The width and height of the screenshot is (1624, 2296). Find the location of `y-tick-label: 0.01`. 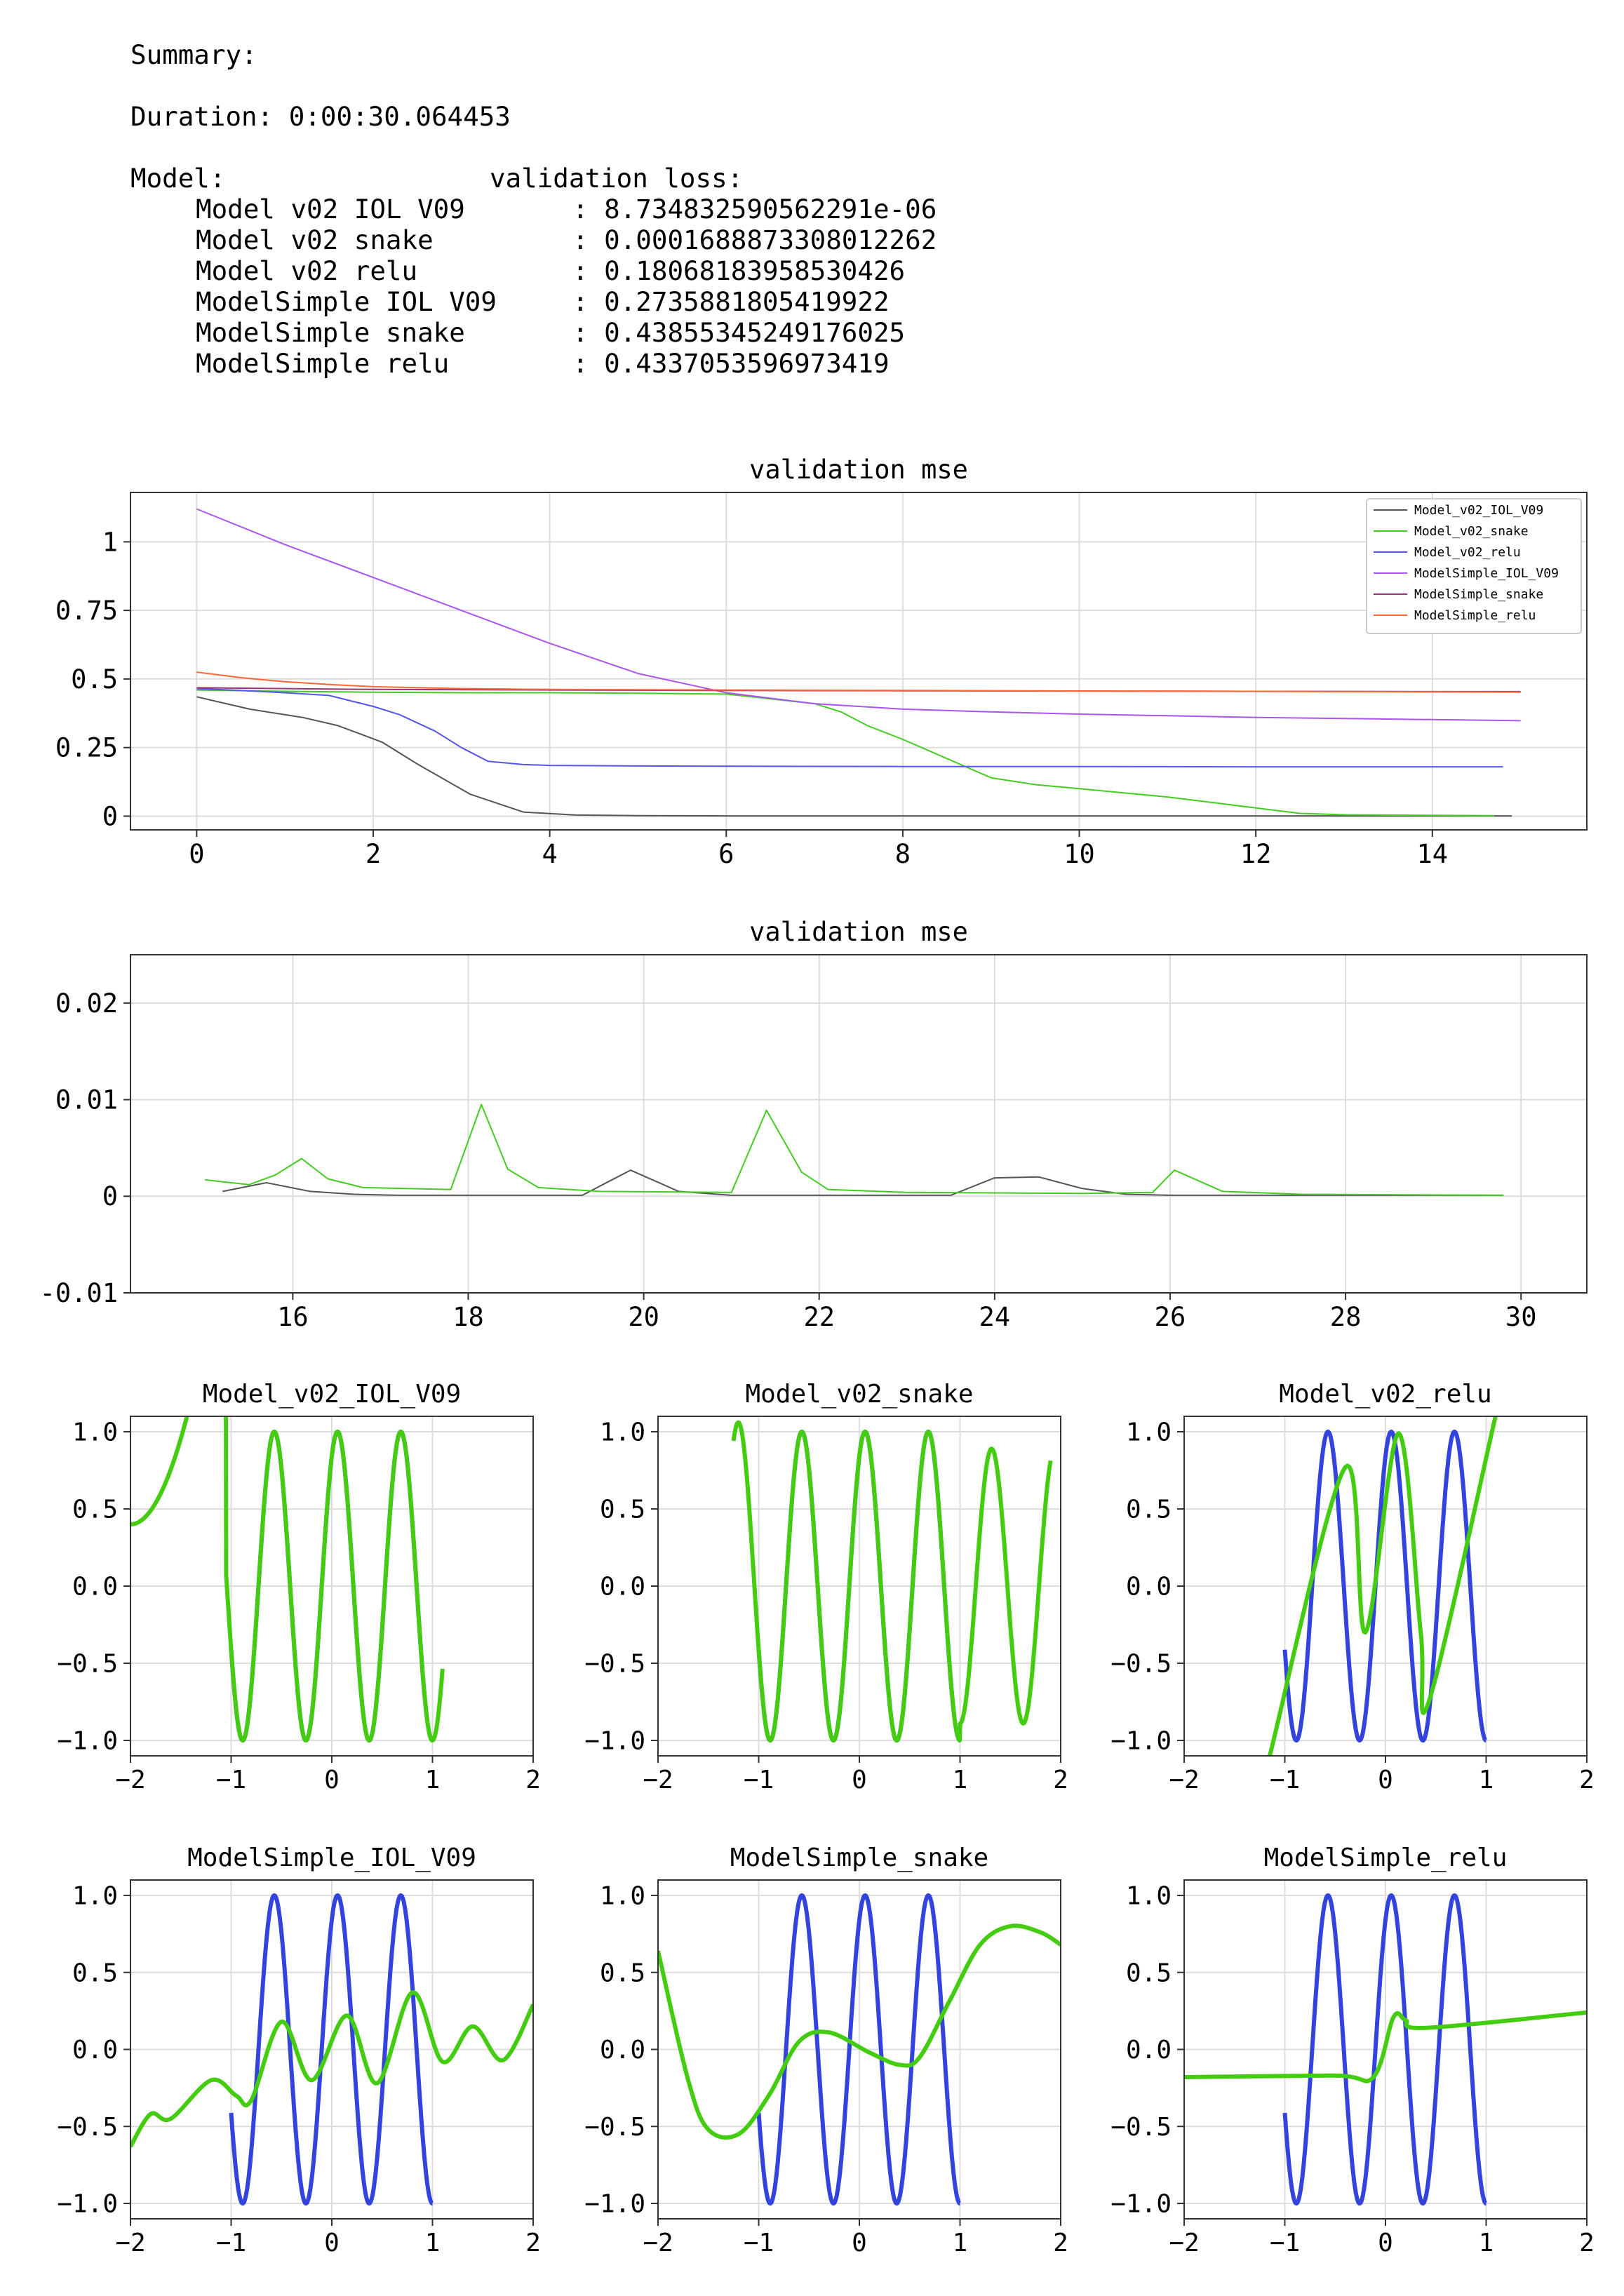

y-tick-label: 0.01 is located at coordinates (86, 1100).